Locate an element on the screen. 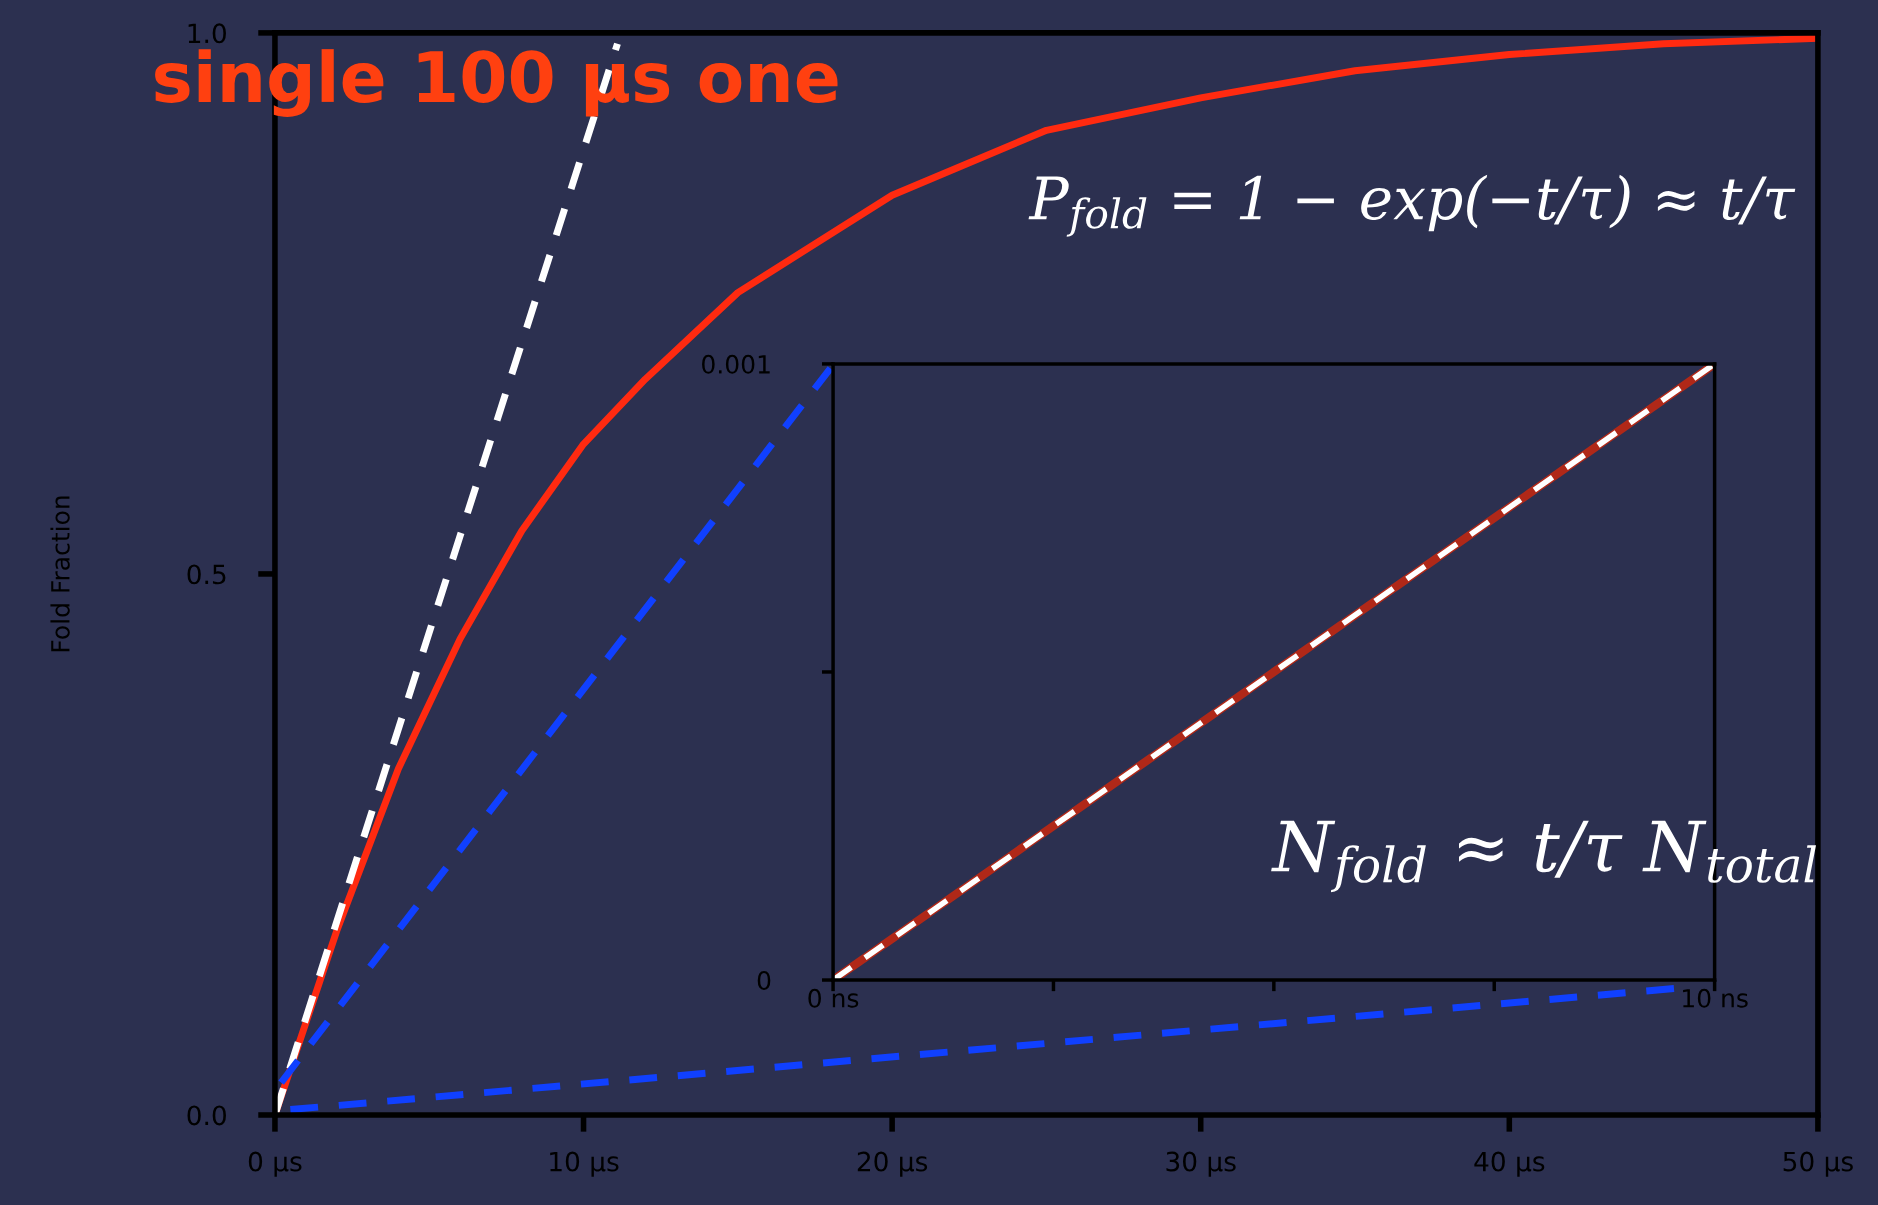 This screenshot has width=1878, height=1205. x-tick-label: 20 µs is located at coordinates (892, 1164).